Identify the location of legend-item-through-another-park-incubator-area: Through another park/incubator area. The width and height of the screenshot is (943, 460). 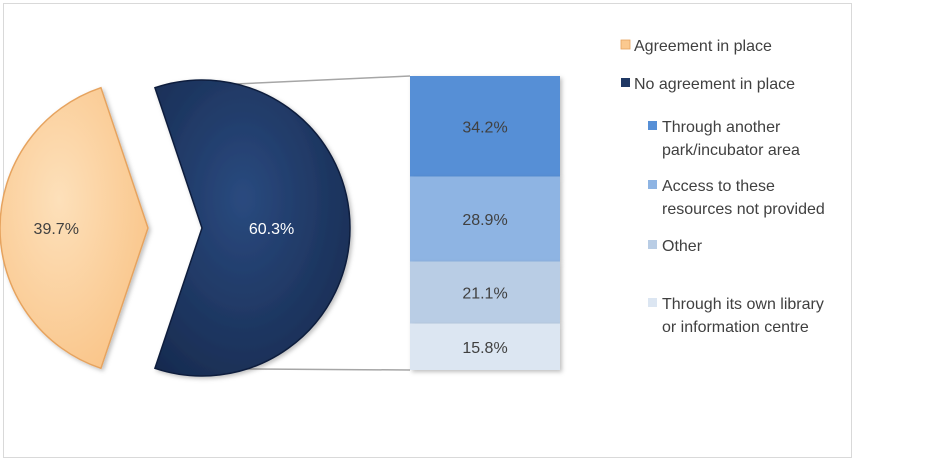
(724, 139).